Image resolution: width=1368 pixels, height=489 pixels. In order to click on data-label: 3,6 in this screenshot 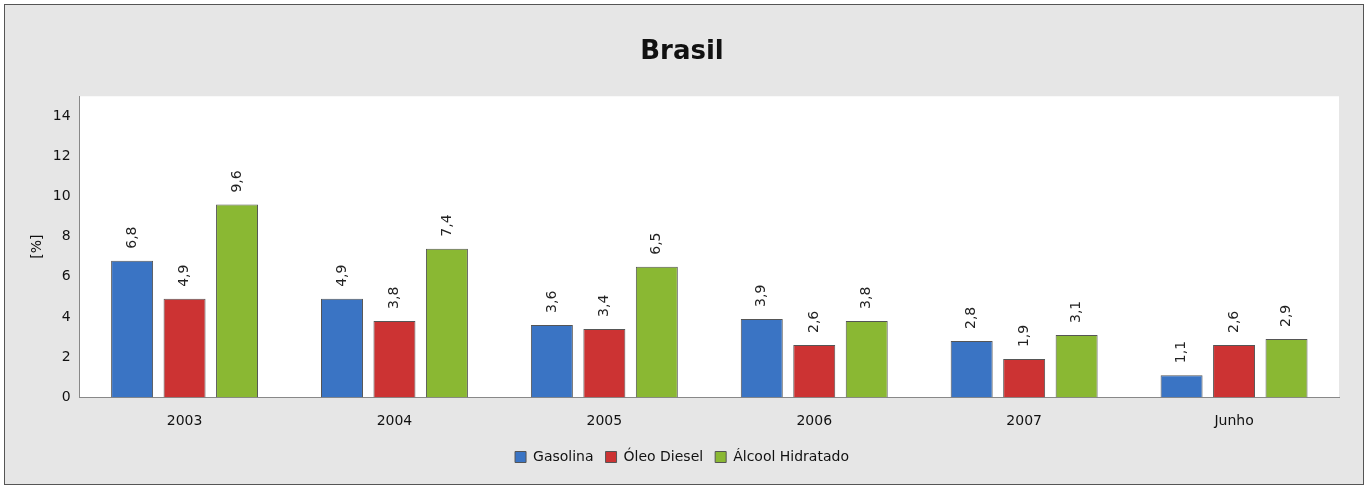, I will do `click(550, 301)`.